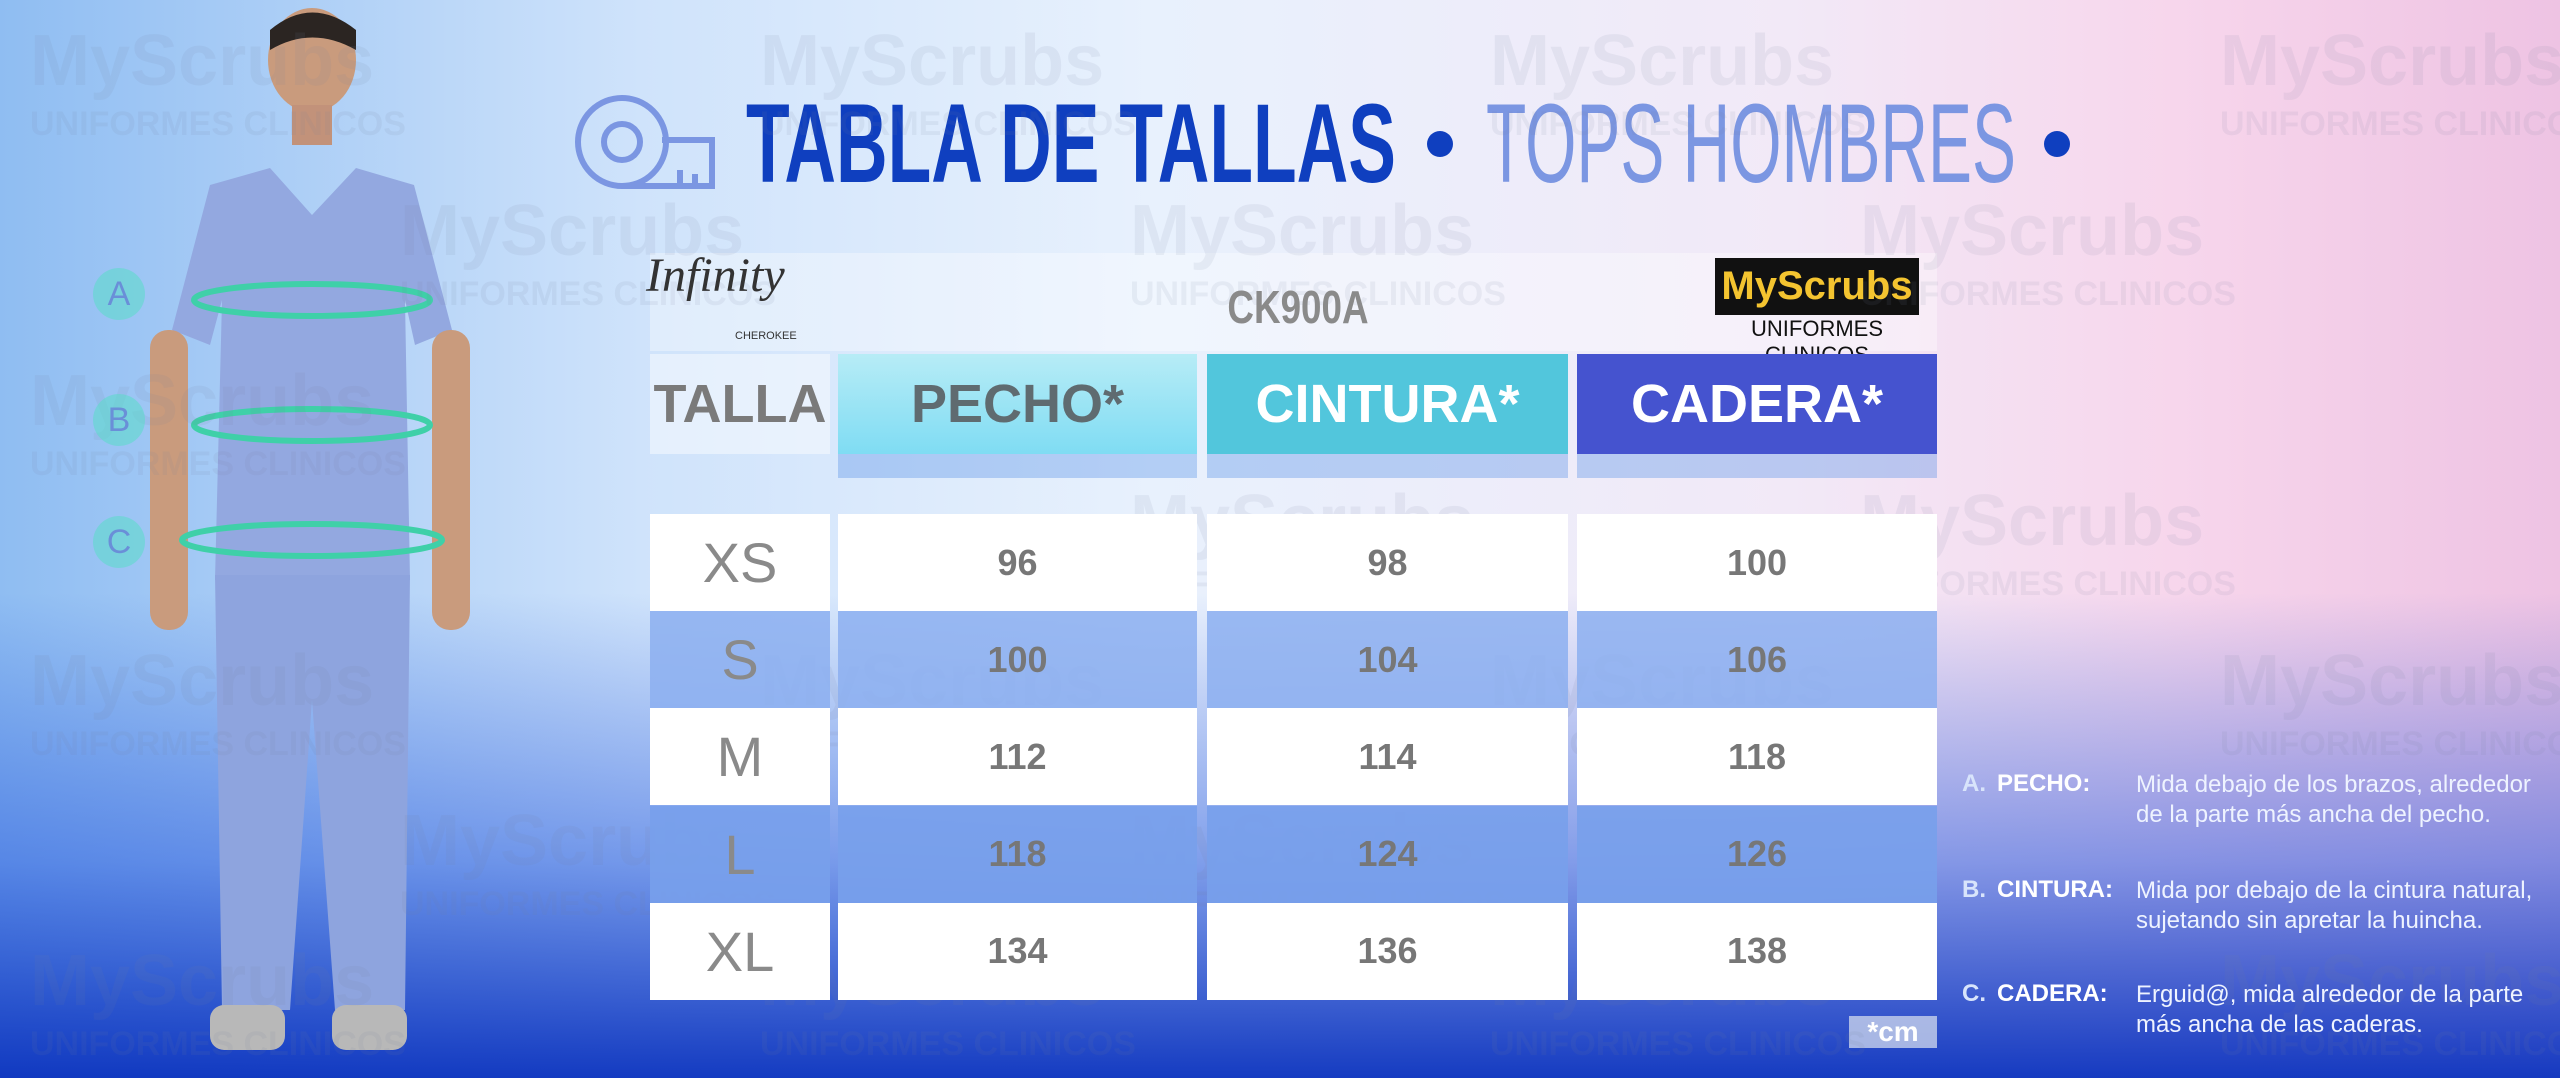  I want to click on model: CK900A, so click(1298, 307).